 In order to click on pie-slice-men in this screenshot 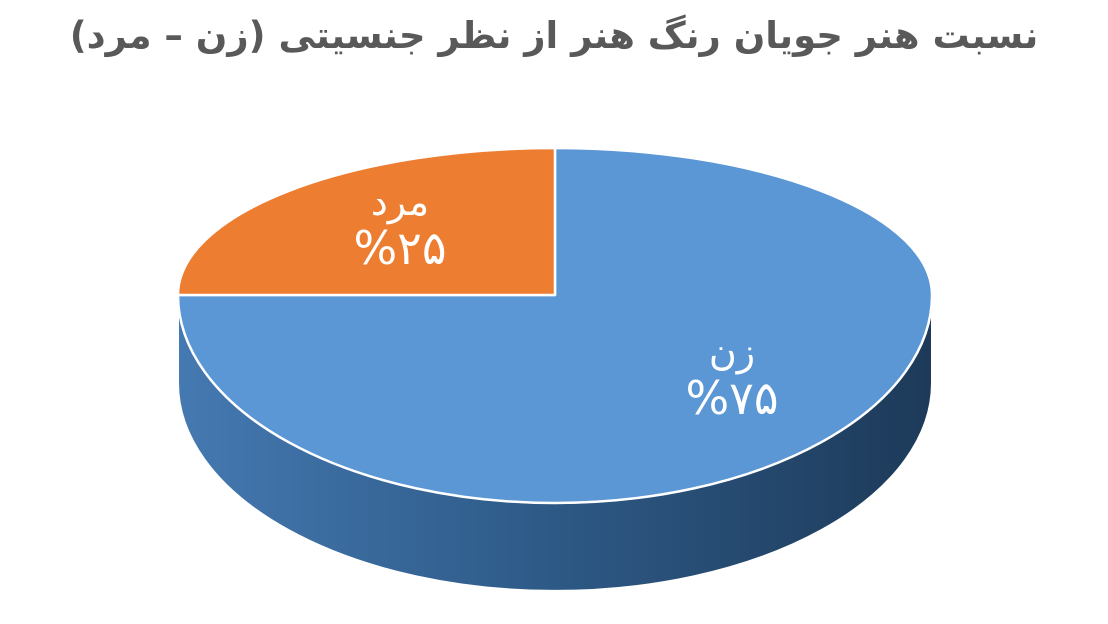, I will do `click(366, 221)`.